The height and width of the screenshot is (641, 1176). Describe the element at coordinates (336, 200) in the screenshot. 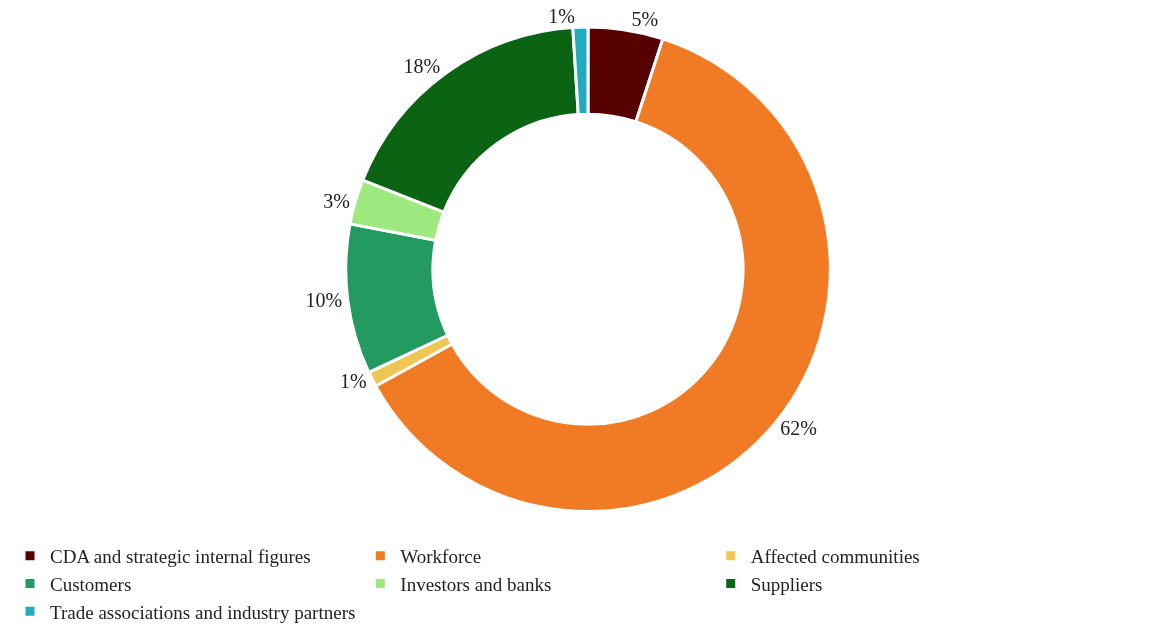

I see `data-label: 3%` at that location.